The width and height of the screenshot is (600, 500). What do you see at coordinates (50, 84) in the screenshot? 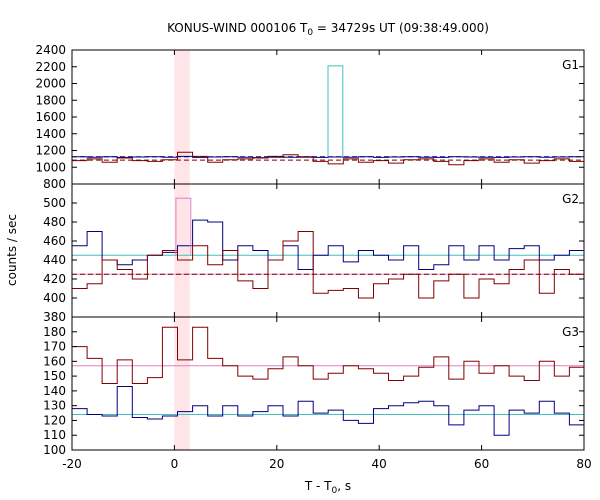
I see `y-tick-label: 2000` at bounding box center [50, 84].